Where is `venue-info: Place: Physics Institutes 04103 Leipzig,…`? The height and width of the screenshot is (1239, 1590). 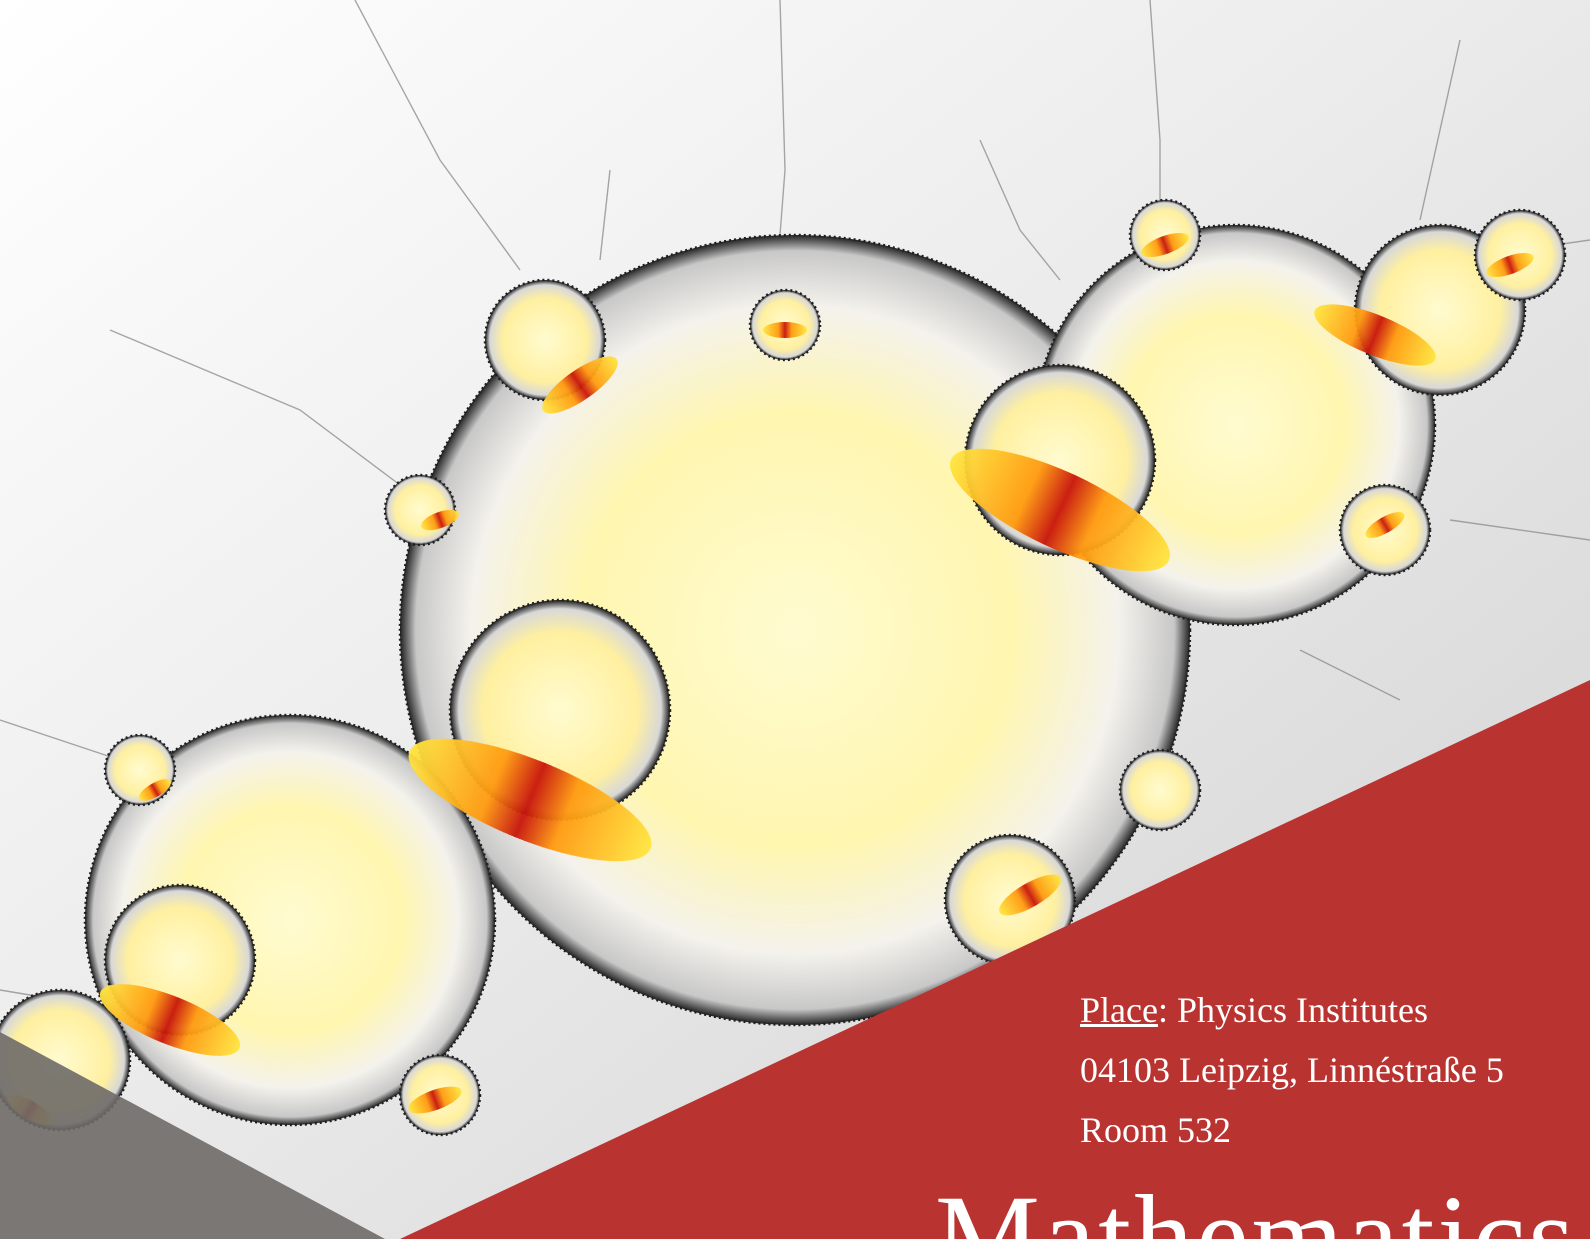 venue-info: Place: Physics Institutes 04103 Leipzig,… is located at coordinates (1320, 1070).